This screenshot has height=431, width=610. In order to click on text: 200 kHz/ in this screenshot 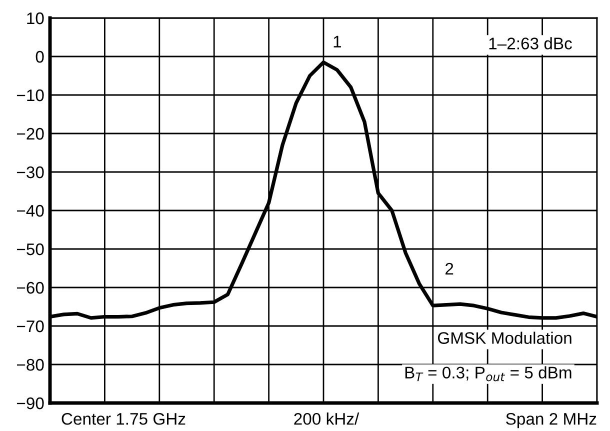, I will do `click(327, 418)`.